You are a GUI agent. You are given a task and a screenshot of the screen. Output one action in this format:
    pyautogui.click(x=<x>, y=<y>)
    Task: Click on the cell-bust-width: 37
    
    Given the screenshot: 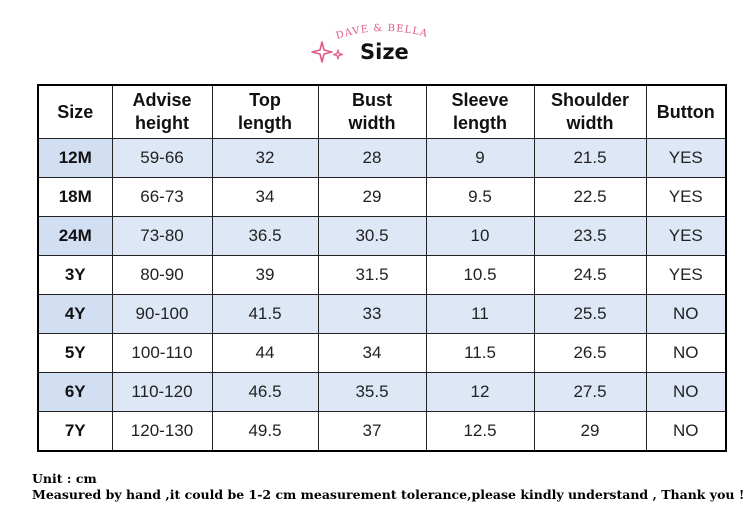 What is the action you would take?
    pyautogui.click(x=372, y=431)
    